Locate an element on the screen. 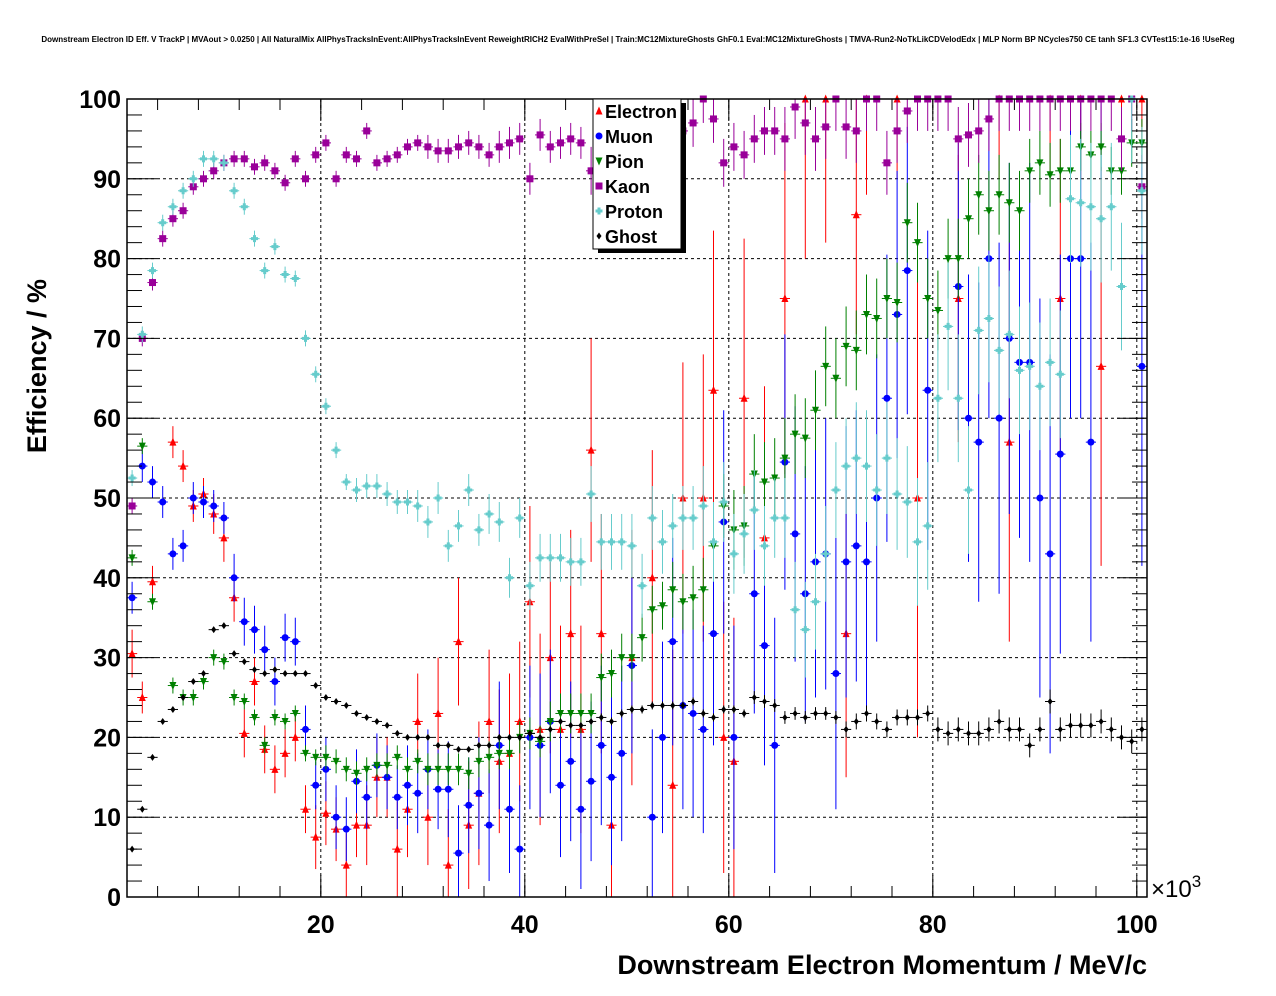  y-tick-label: 100 is located at coordinates (100, 100).